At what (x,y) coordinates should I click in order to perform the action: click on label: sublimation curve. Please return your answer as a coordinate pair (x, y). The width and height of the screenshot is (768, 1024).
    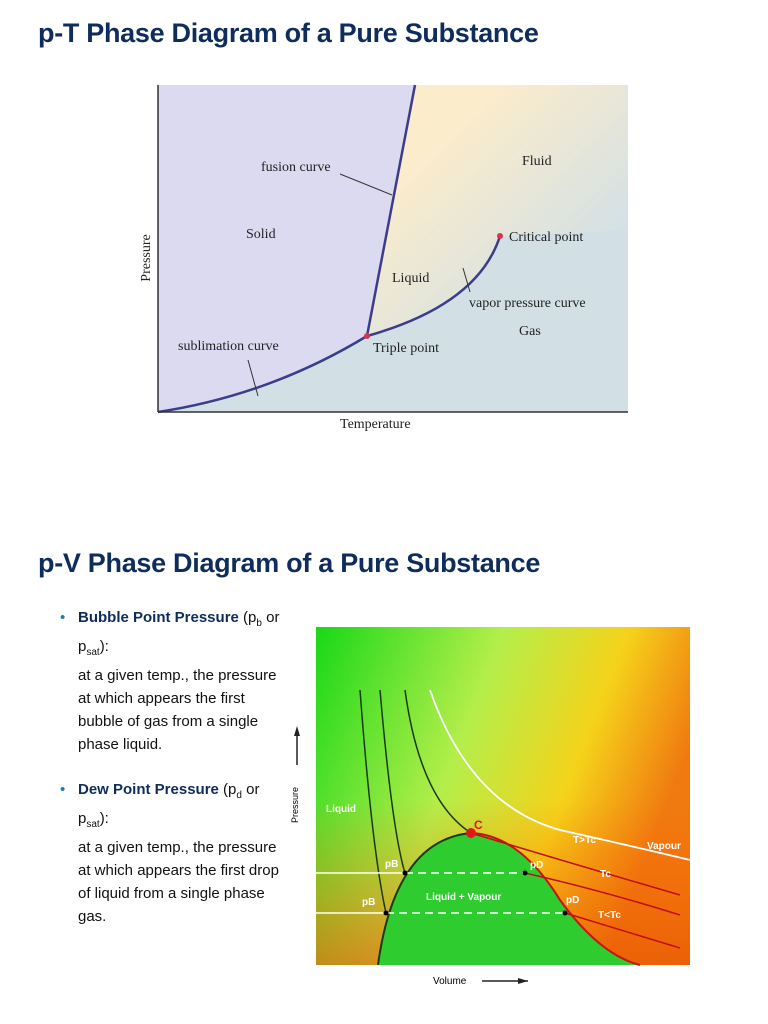
    Looking at the image, I should click on (228, 346).